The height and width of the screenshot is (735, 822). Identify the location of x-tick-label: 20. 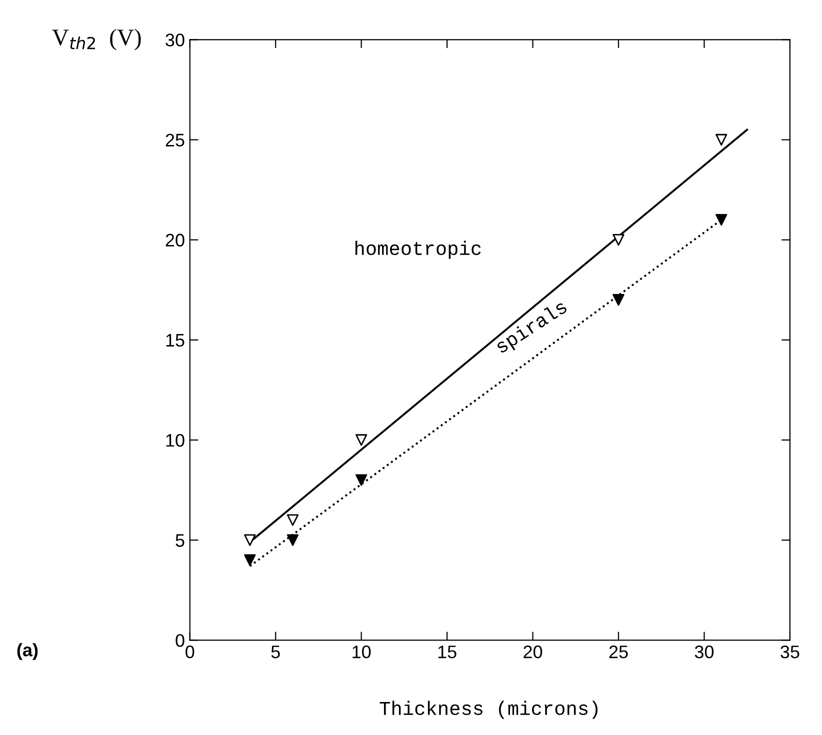
(533, 652).